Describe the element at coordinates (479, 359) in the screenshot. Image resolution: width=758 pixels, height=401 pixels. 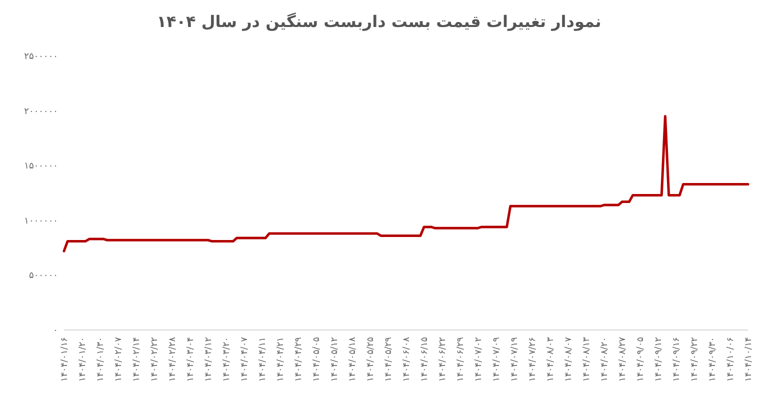
I see `x-tick-label: ۱۴۰۴/۰۷/۰۲` at that location.